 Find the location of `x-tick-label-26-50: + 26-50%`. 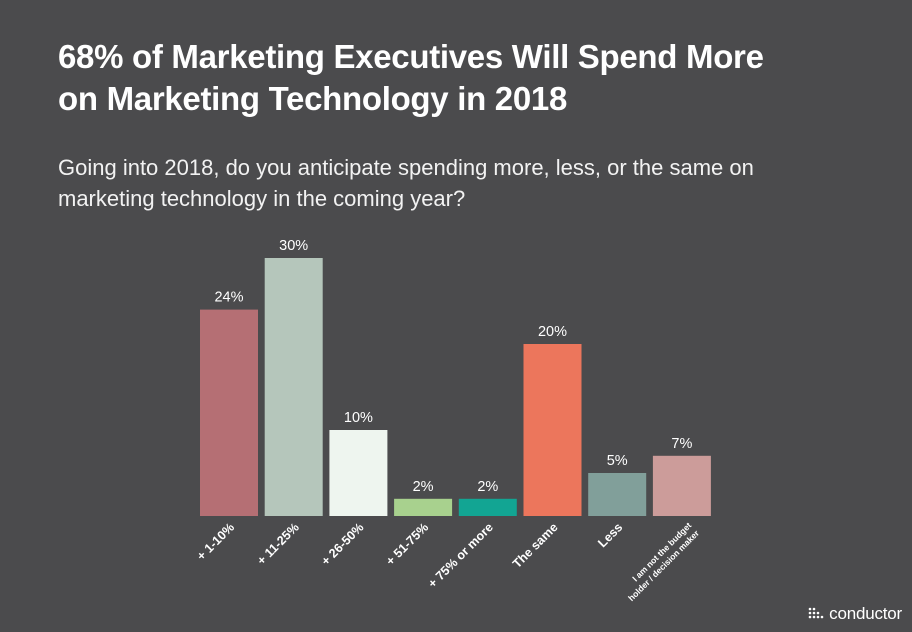

x-tick-label-26-50: + 26-50% is located at coordinates (343, 544).